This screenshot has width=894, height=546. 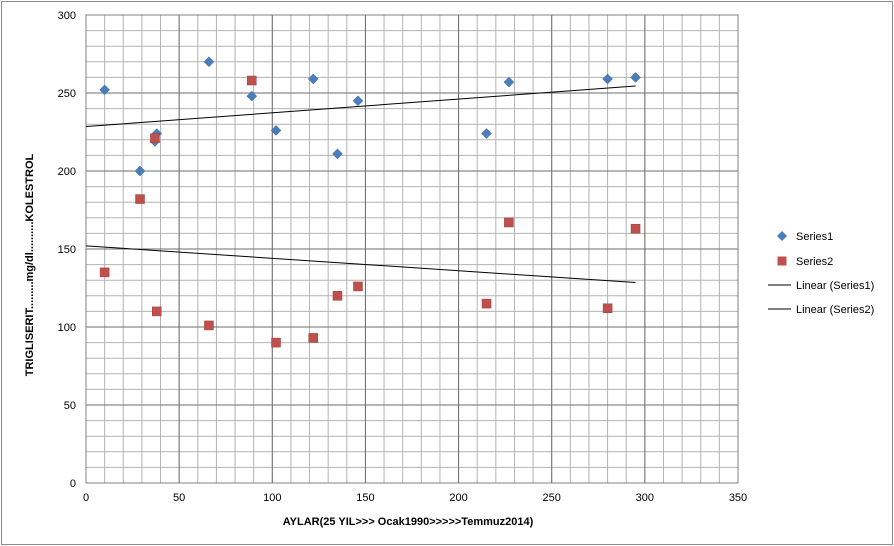 I want to click on x-tick-label: 200, so click(x=458, y=498).